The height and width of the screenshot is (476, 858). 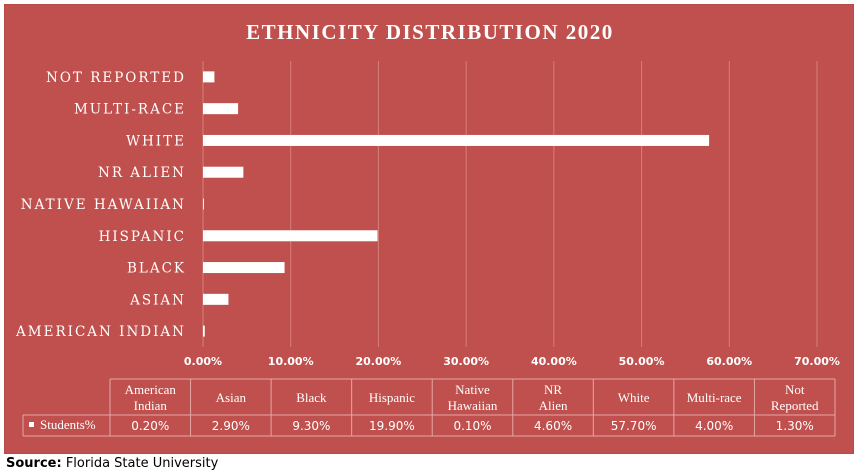 I want to click on category-label: NOT REPORTED, so click(x=116, y=78).